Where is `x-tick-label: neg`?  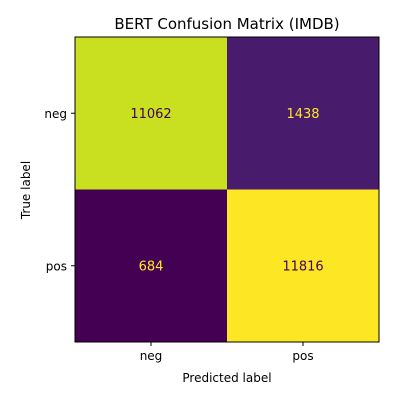 x-tick-label: neg is located at coordinates (151, 356).